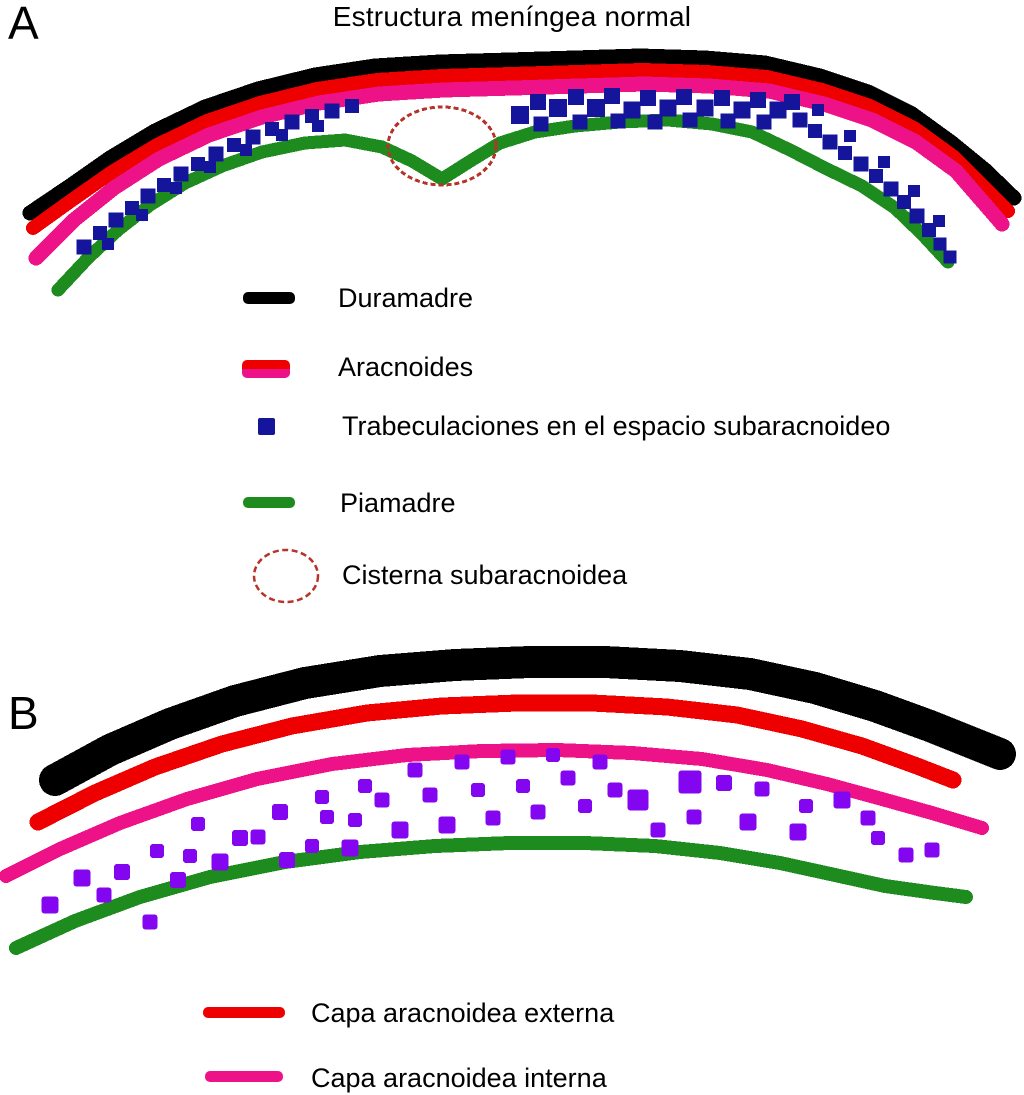 The width and height of the screenshot is (1024, 1095). I want to click on aracnoides-swatch, so click(266, 369).